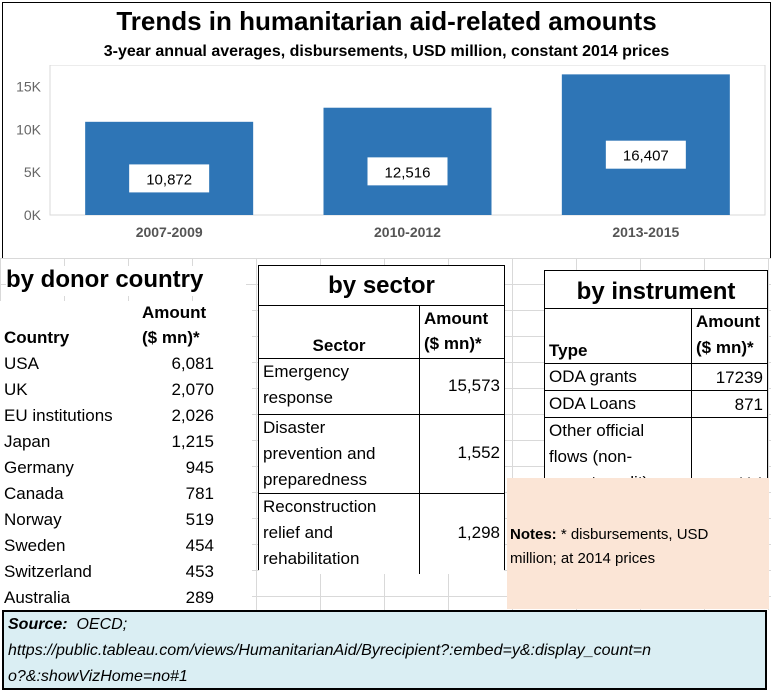 The width and height of the screenshot is (771, 692). I want to click on donor-amount-cell: 454, so click(199, 545).